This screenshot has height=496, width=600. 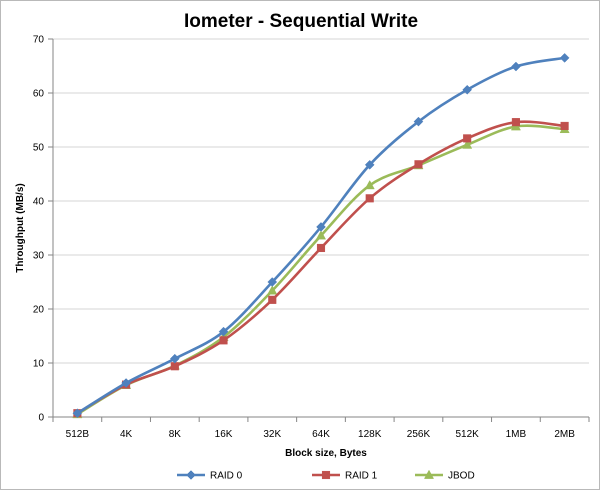 What do you see at coordinates (370, 434) in the screenshot?
I see `x-tick-label: 128K` at bounding box center [370, 434].